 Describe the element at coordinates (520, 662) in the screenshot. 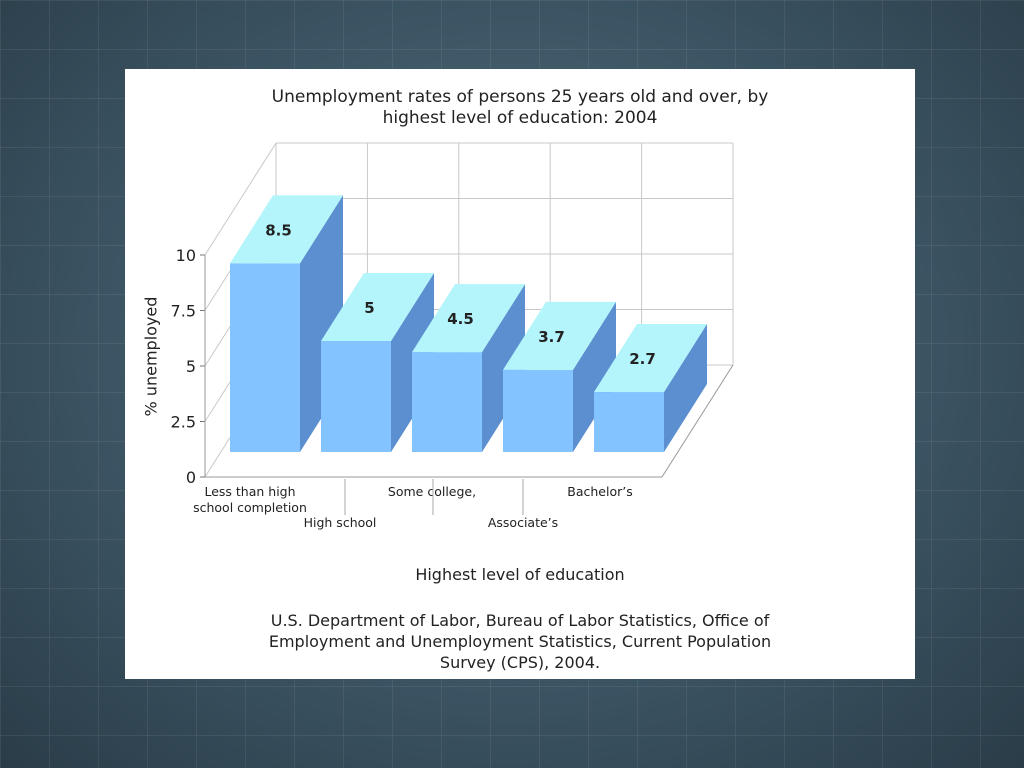

I see `source-line-3: Survey (CPS), 2004.` at that location.